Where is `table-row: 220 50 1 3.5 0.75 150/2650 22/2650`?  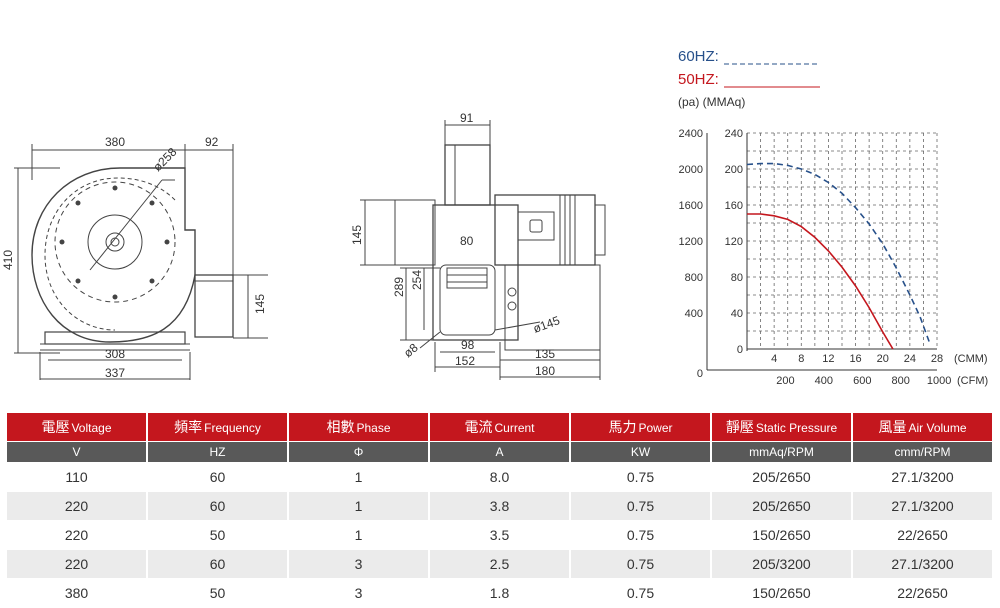 table-row: 220 50 1 3.5 0.75 150/2650 22/2650 is located at coordinates (499, 535).